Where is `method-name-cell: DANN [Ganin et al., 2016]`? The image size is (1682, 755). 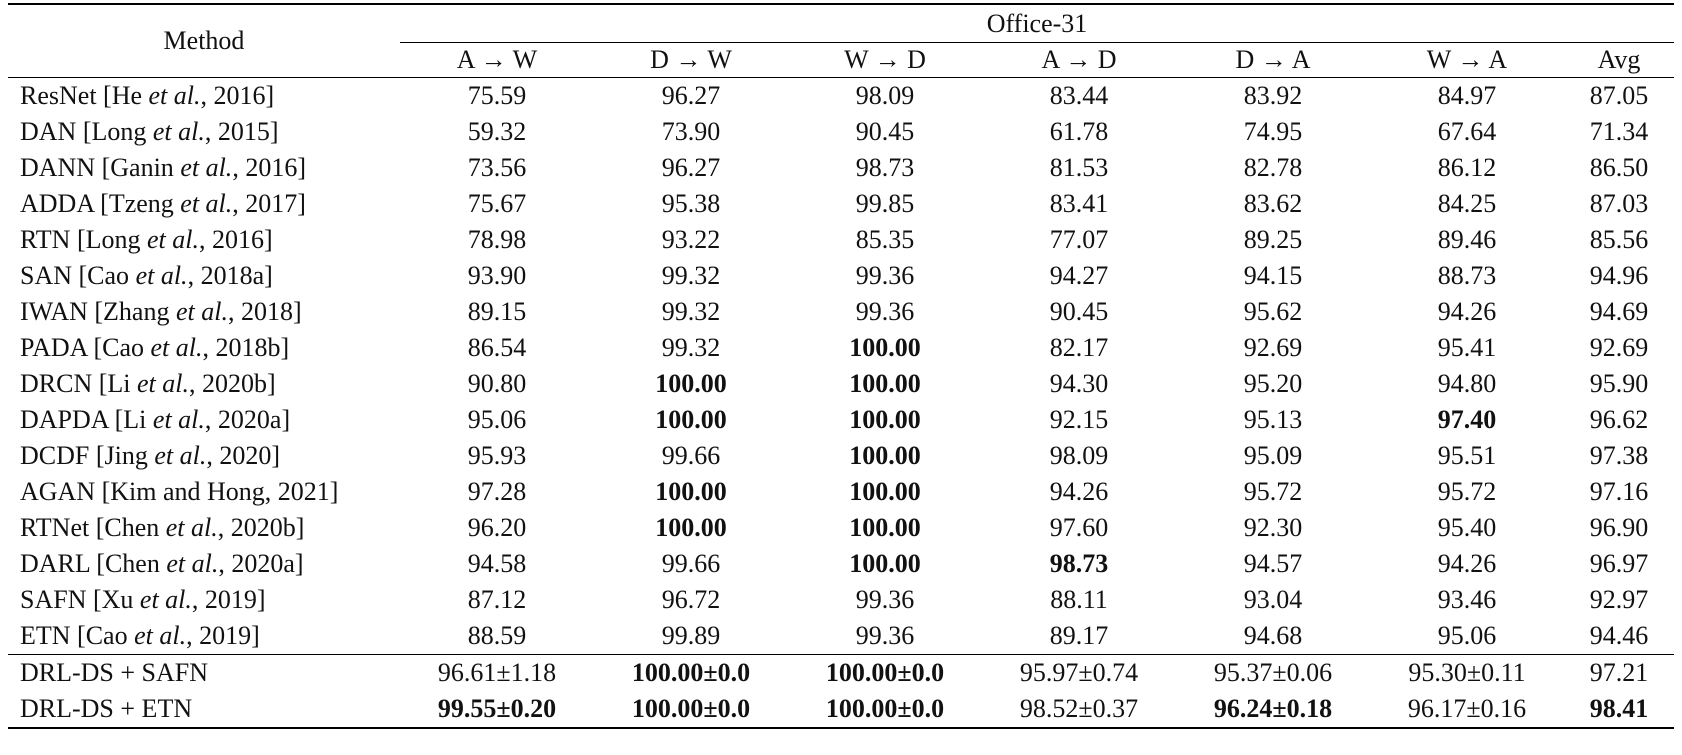 method-name-cell: DANN [Ganin et al., 2016] is located at coordinates (204, 168).